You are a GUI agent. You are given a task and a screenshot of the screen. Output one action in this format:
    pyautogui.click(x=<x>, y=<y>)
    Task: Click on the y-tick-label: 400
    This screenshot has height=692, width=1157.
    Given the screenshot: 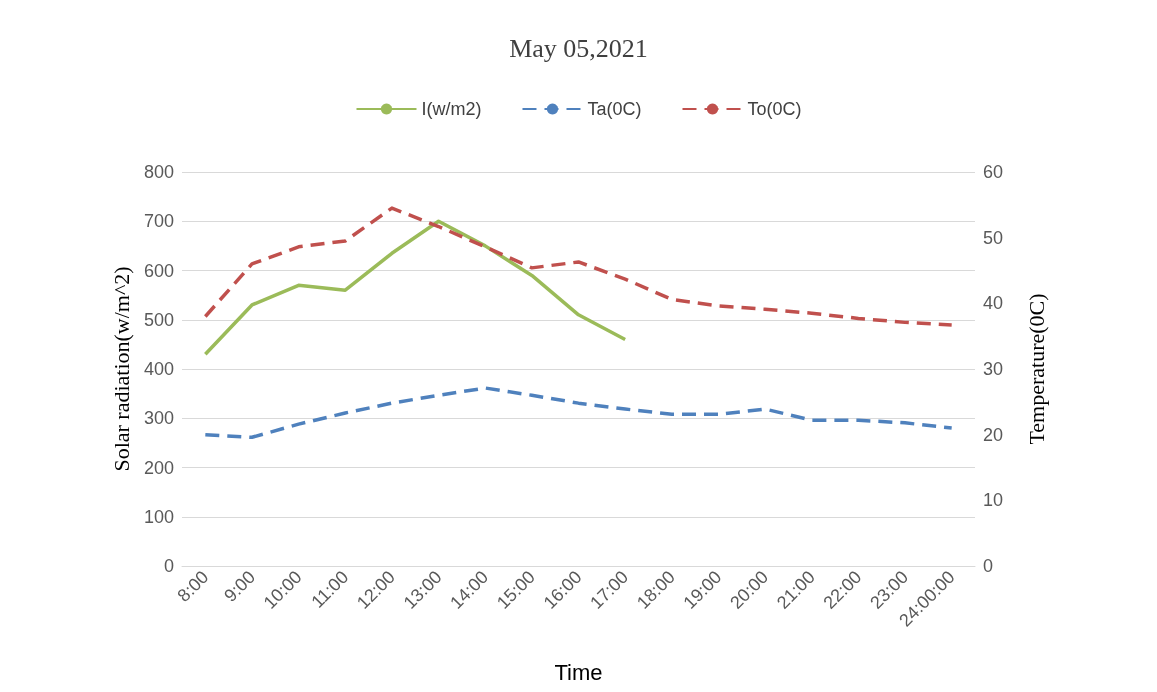 What is the action you would take?
    pyautogui.click(x=158, y=369)
    